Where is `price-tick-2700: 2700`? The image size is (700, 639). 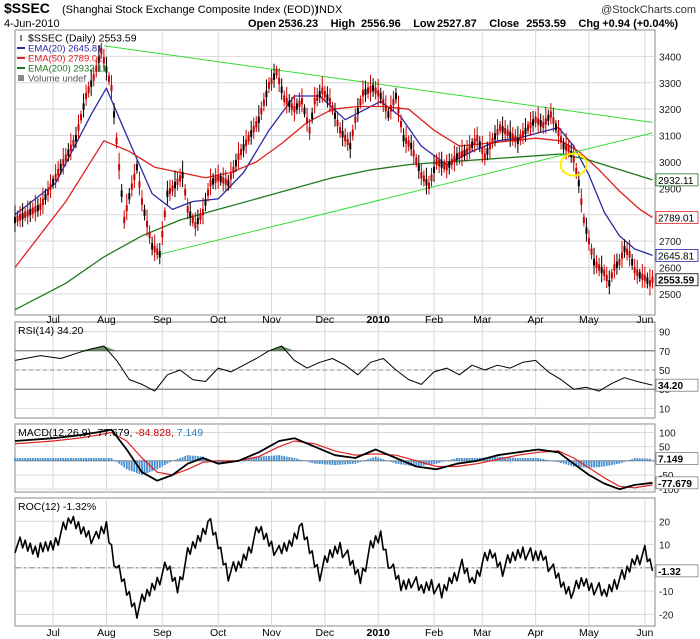
price-tick-2700: 2700 is located at coordinates (670, 242).